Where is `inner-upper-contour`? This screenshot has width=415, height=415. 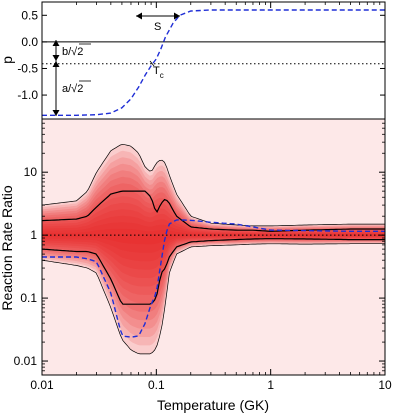
inner-upper-contour is located at coordinates (213, 211).